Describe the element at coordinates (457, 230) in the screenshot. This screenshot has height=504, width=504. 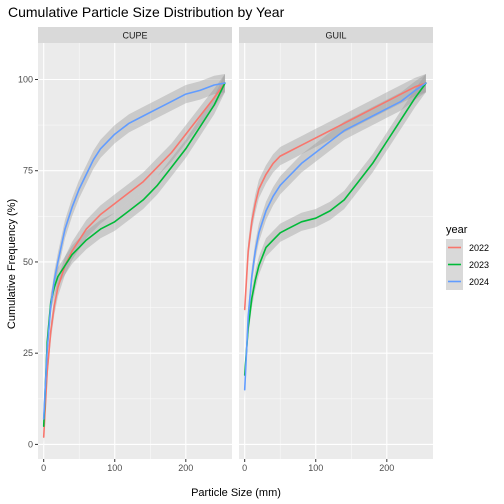
I see `legend-title: year` at that location.